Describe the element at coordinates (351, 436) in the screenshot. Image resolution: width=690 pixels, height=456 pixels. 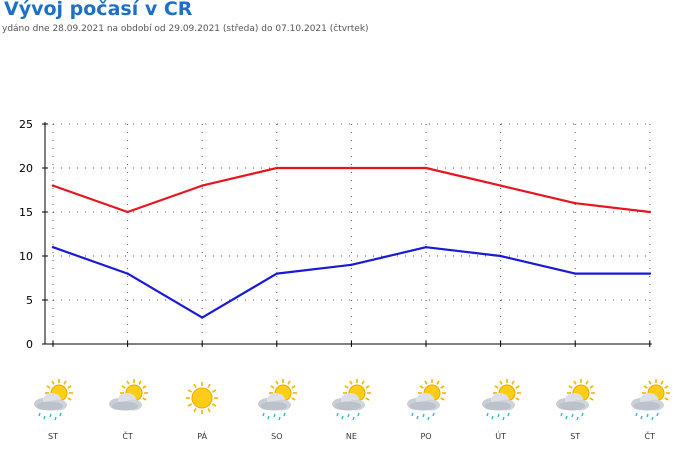
I see `x-tick-label: NE` at that location.